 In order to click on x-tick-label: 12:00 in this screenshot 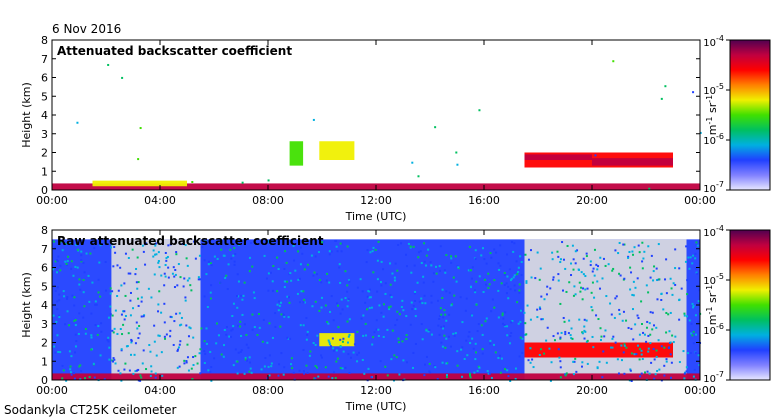, I will do `click(376, 200)`.